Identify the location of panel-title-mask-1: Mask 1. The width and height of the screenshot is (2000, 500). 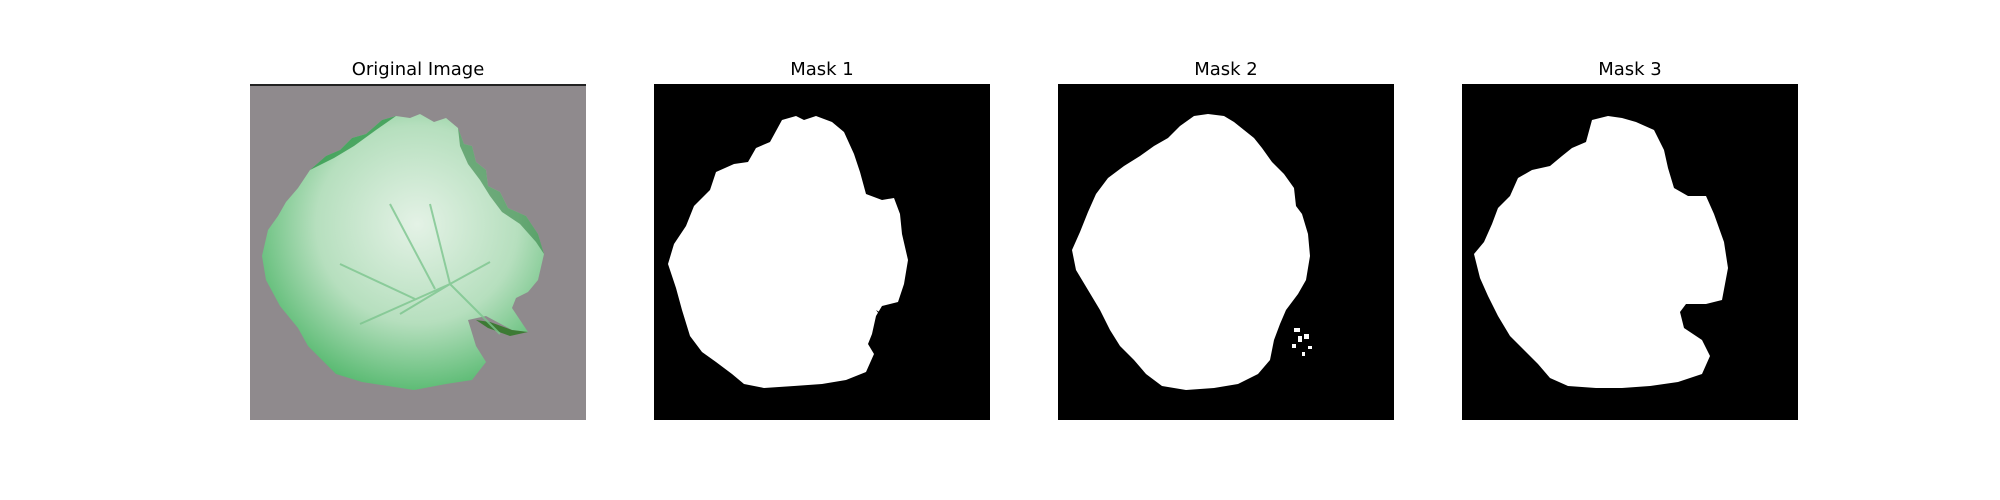
(822, 70).